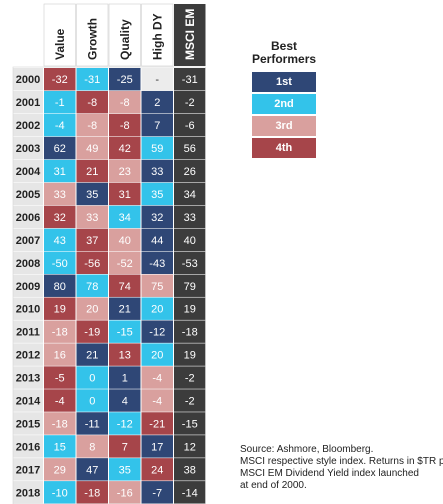 This screenshot has width=443, height=504. I want to click on table-cell-value: -43, so click(157, 264).